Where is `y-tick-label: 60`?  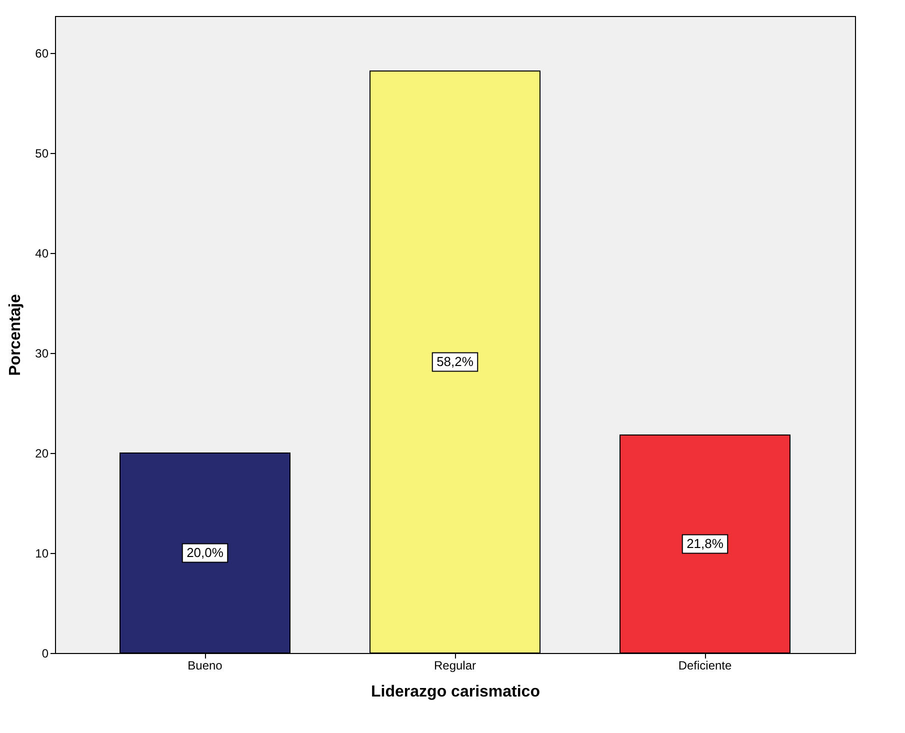
y-tick-label: 60 is located at coordinates (42, 53).